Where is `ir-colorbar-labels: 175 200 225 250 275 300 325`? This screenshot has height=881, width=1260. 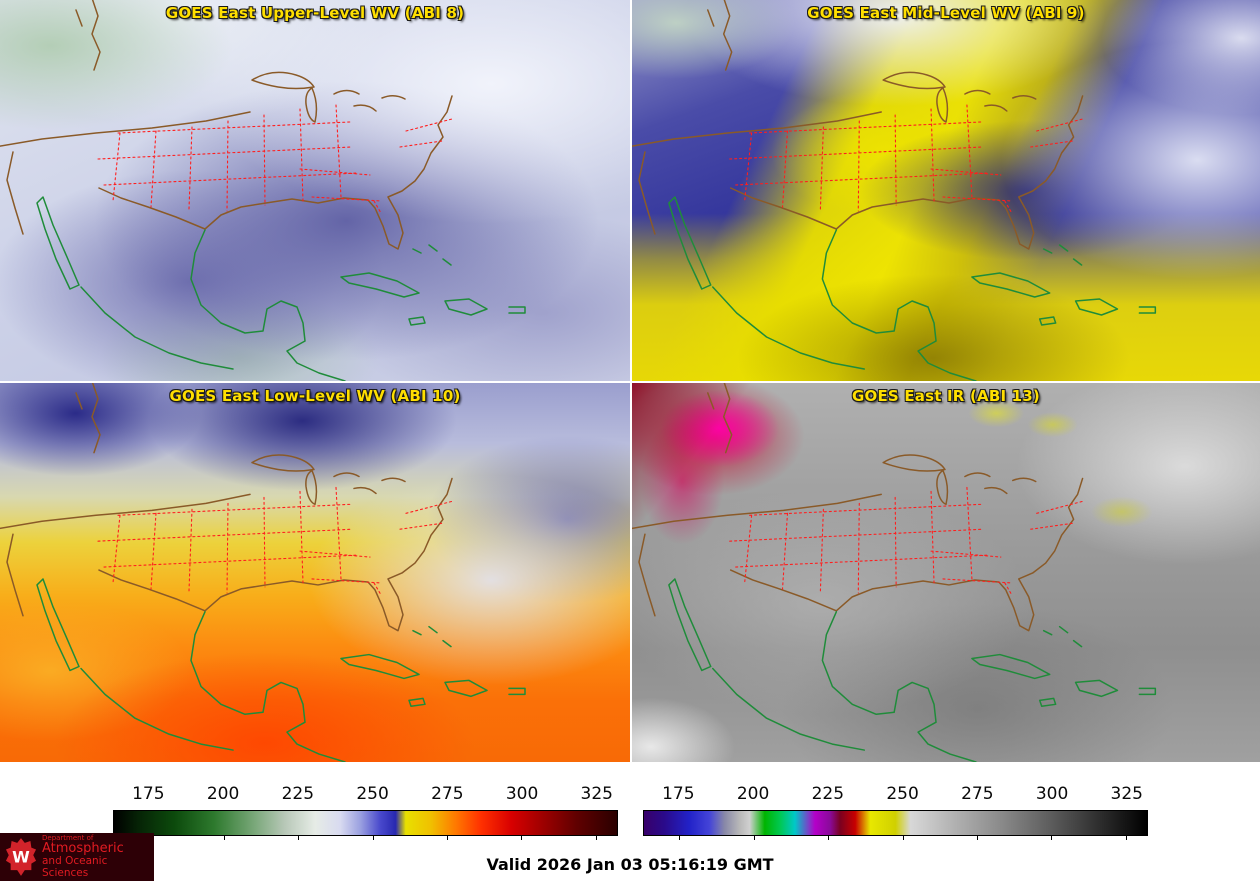 ir-colorbar-labels: 175 200 225 250 275 300 325 is located at coordinates (895, 795).